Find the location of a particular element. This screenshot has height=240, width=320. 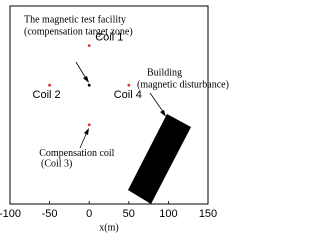

annotation: The magnetic test facility is located at coordinates (75, 19).